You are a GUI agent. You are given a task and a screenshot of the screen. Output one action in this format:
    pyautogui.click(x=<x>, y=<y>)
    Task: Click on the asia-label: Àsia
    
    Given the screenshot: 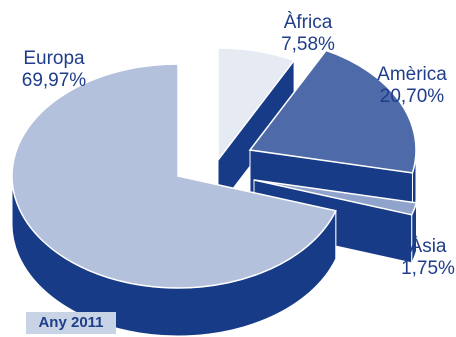 What is the action you would take?
    pyautogui.click(x=428, y=246)
    